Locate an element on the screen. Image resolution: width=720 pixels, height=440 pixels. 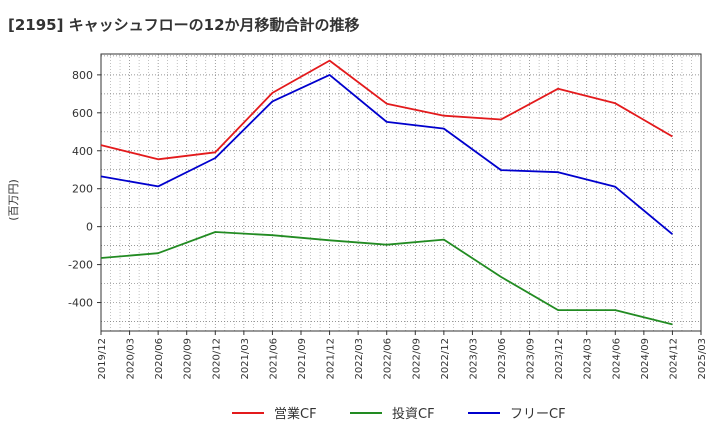
x-tick-label: 2020/06 is located at coordinates (159, 359).